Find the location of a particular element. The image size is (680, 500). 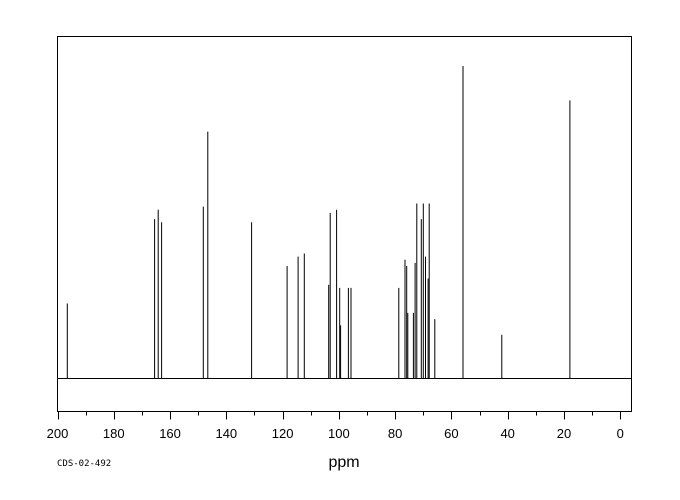

x-tick-label: 0 is located at coordinates (620, 433).